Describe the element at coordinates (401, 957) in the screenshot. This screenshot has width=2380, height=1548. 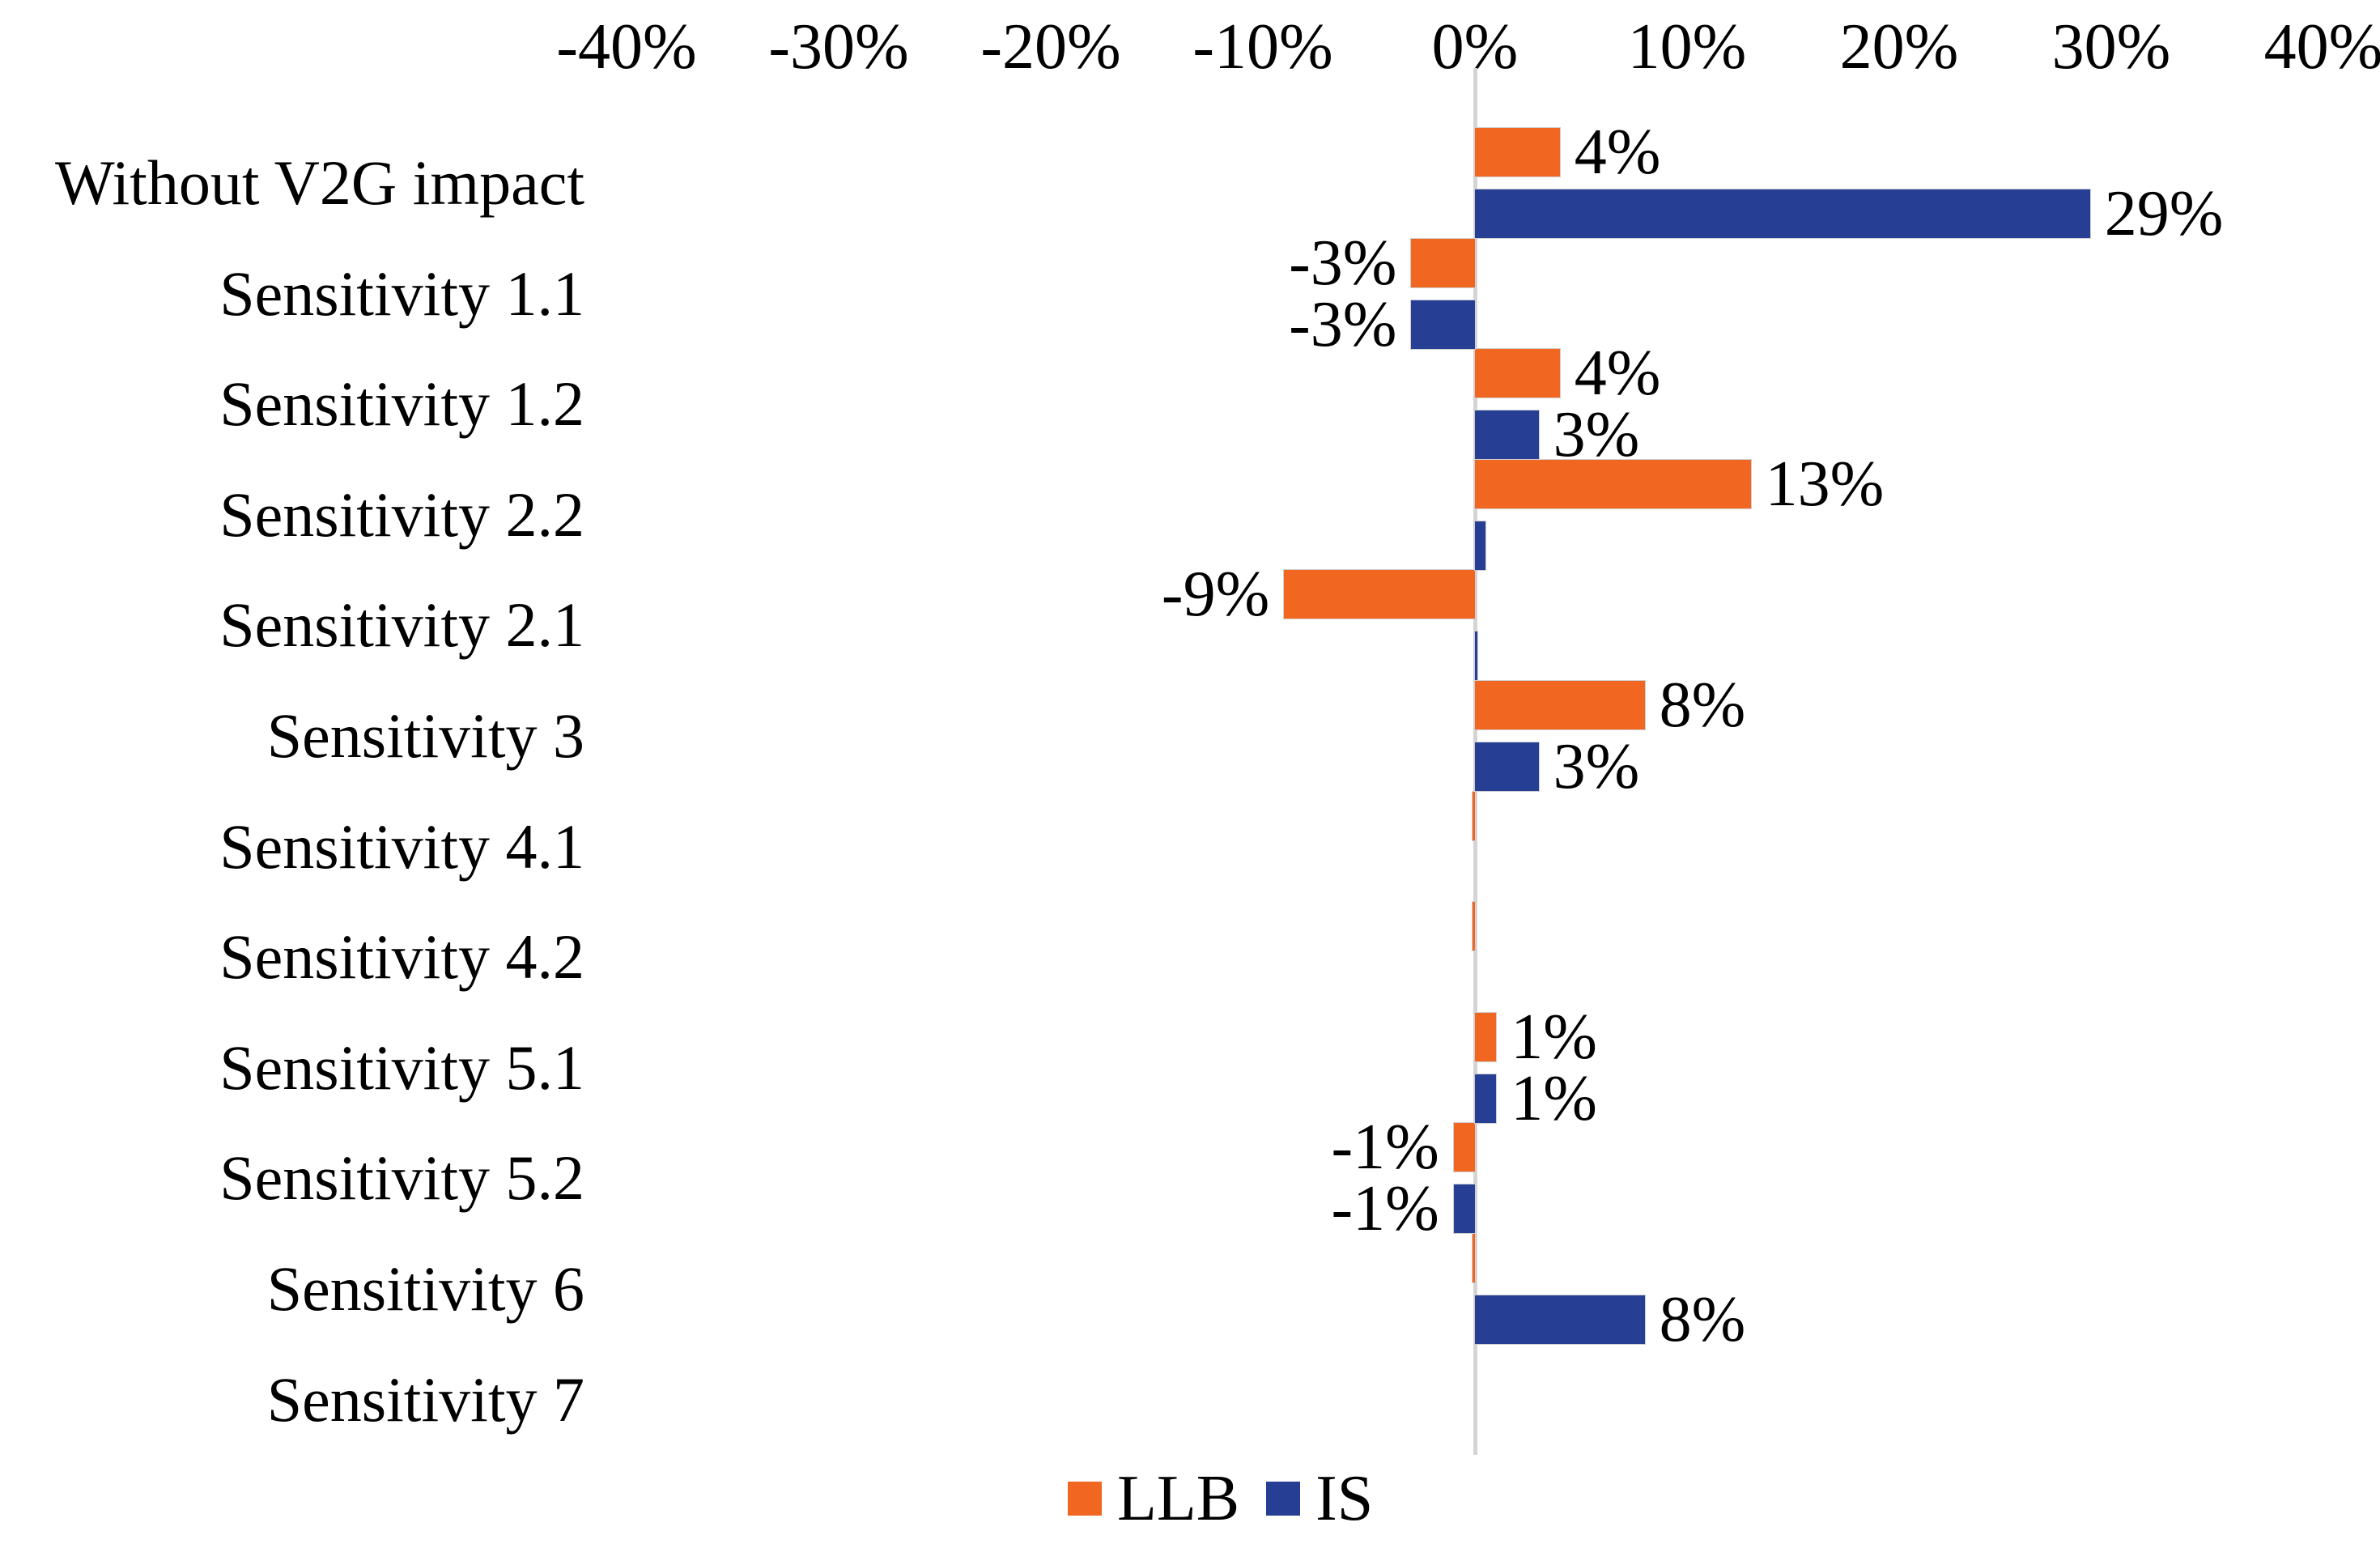
I see `category-label: Sensitivity 4.2` at that location.